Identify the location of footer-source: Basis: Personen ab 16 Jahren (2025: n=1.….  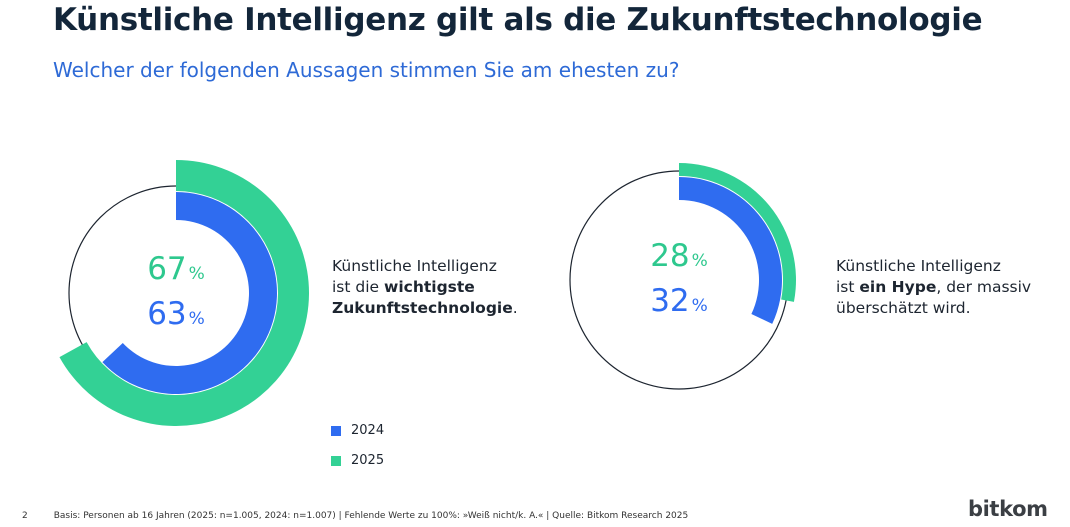
(371, 516).